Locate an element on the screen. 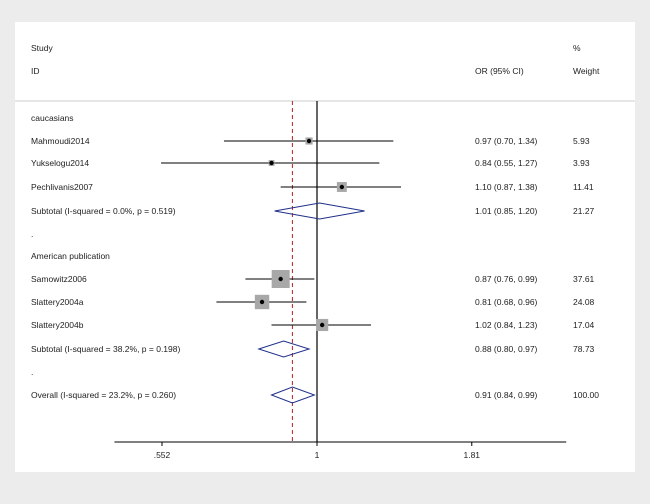  row-label-overall-i-squared-23-2-p-0-260: Overall (I-squared = 23.2%, p = 0.260) is located at coordinates (103, 395).